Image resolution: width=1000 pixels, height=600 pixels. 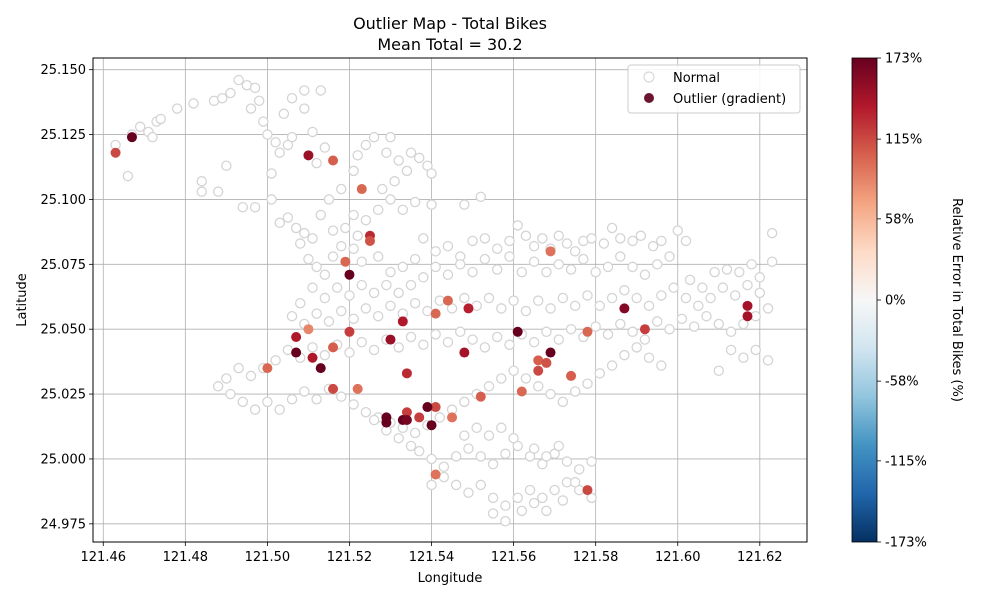 What do you see at coordinates (450, 23) in the screenshot?
I see `chart-title: Outlier Map - Total Bikes` at bounding box center [450, 23].